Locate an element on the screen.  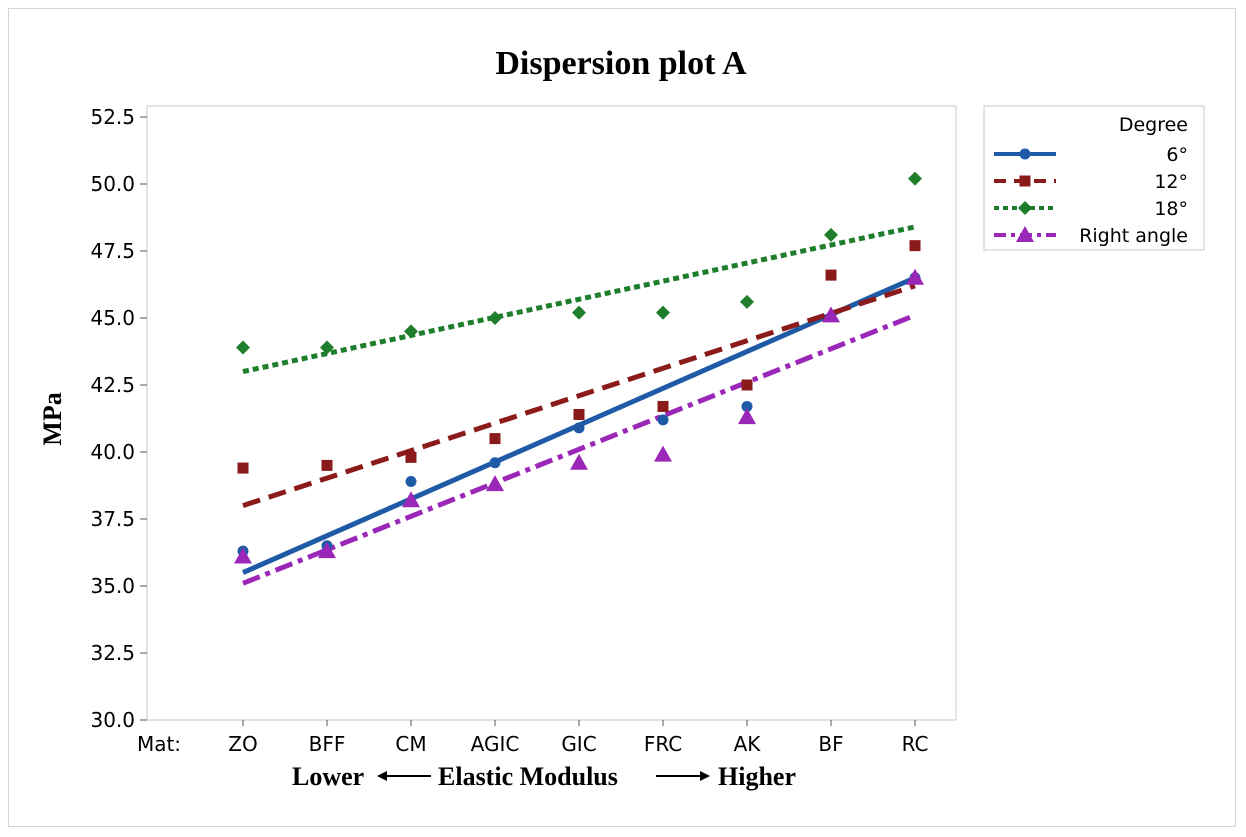
x-axis-label-middle: Elastic Modulus is located at coordinates (528, 776).